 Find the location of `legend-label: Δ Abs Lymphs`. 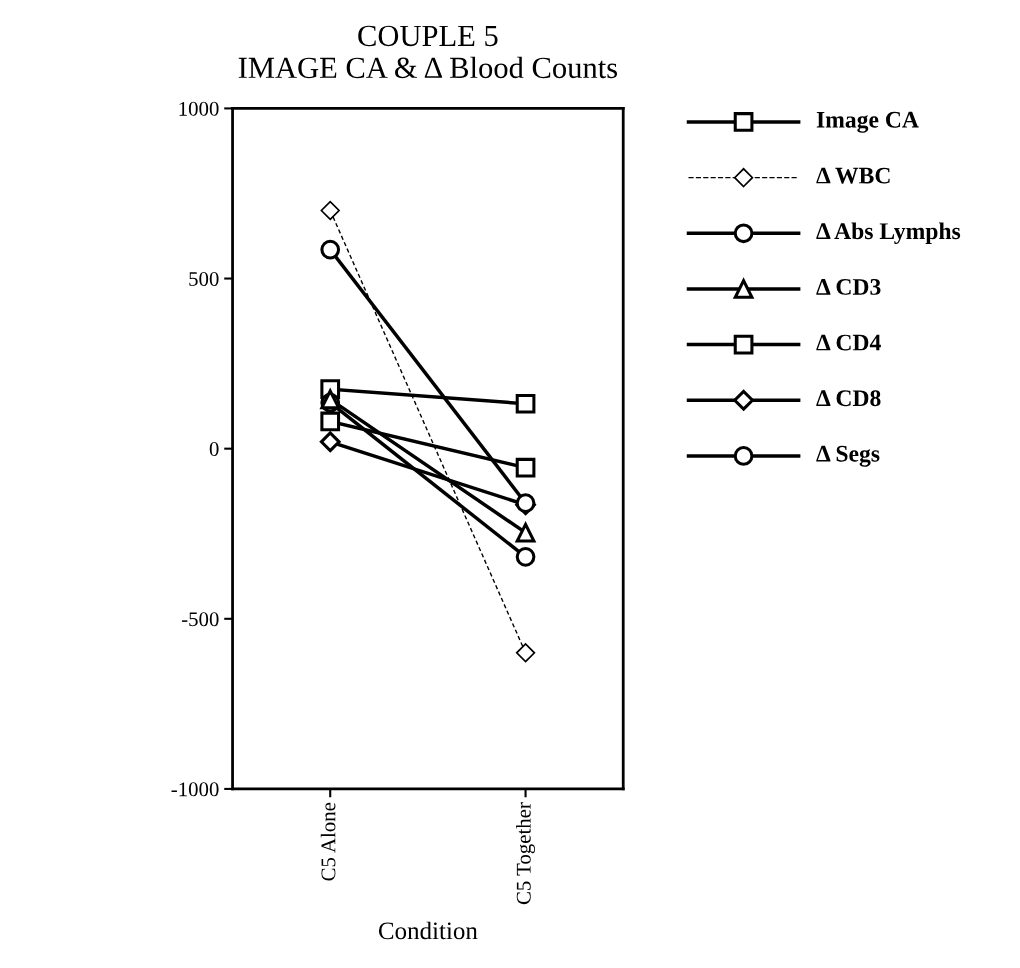

legend-label: Δ Abs Lymphs is located at coordinates (888, 233).